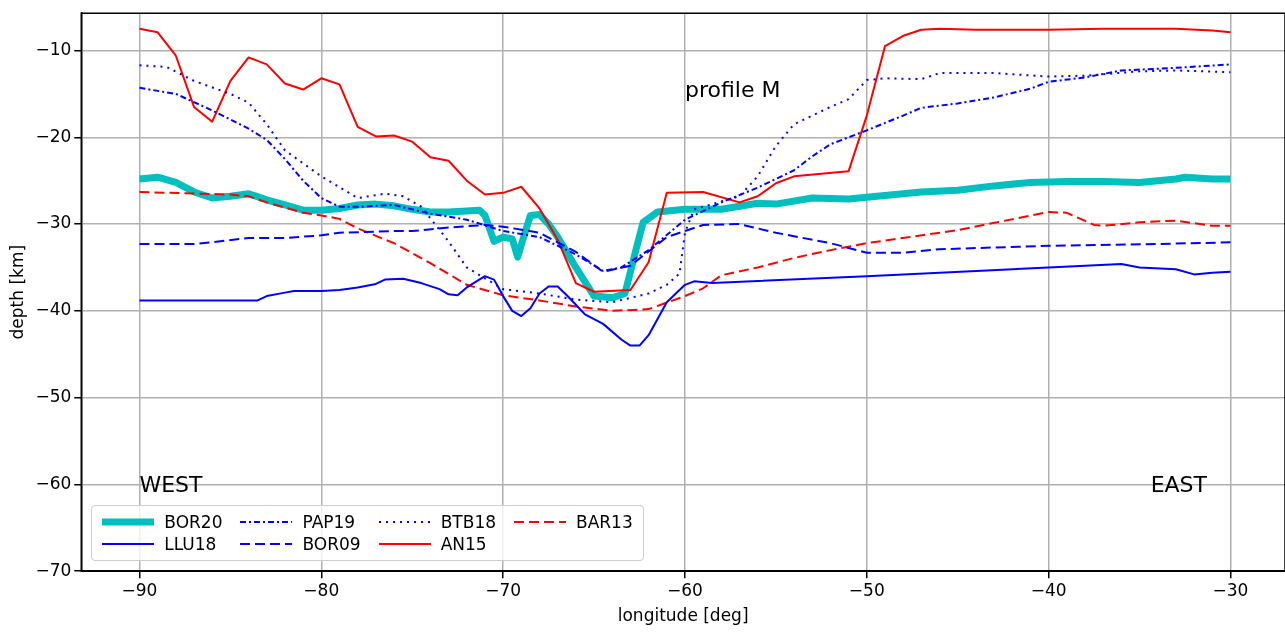 The image size is (1285, 633). Describe the element at coordinates (53, 222) in the screenshot. I see `y-tick-label: −30` at that location.